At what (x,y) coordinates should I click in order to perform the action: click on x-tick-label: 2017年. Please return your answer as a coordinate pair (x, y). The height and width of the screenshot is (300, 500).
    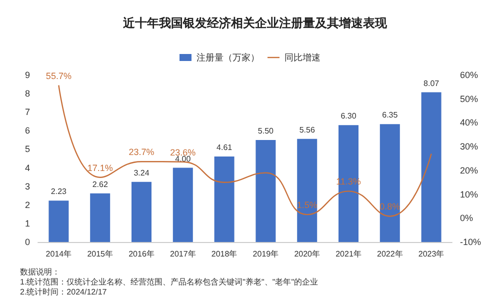
    Looking at the image, I should click on (183, 254).